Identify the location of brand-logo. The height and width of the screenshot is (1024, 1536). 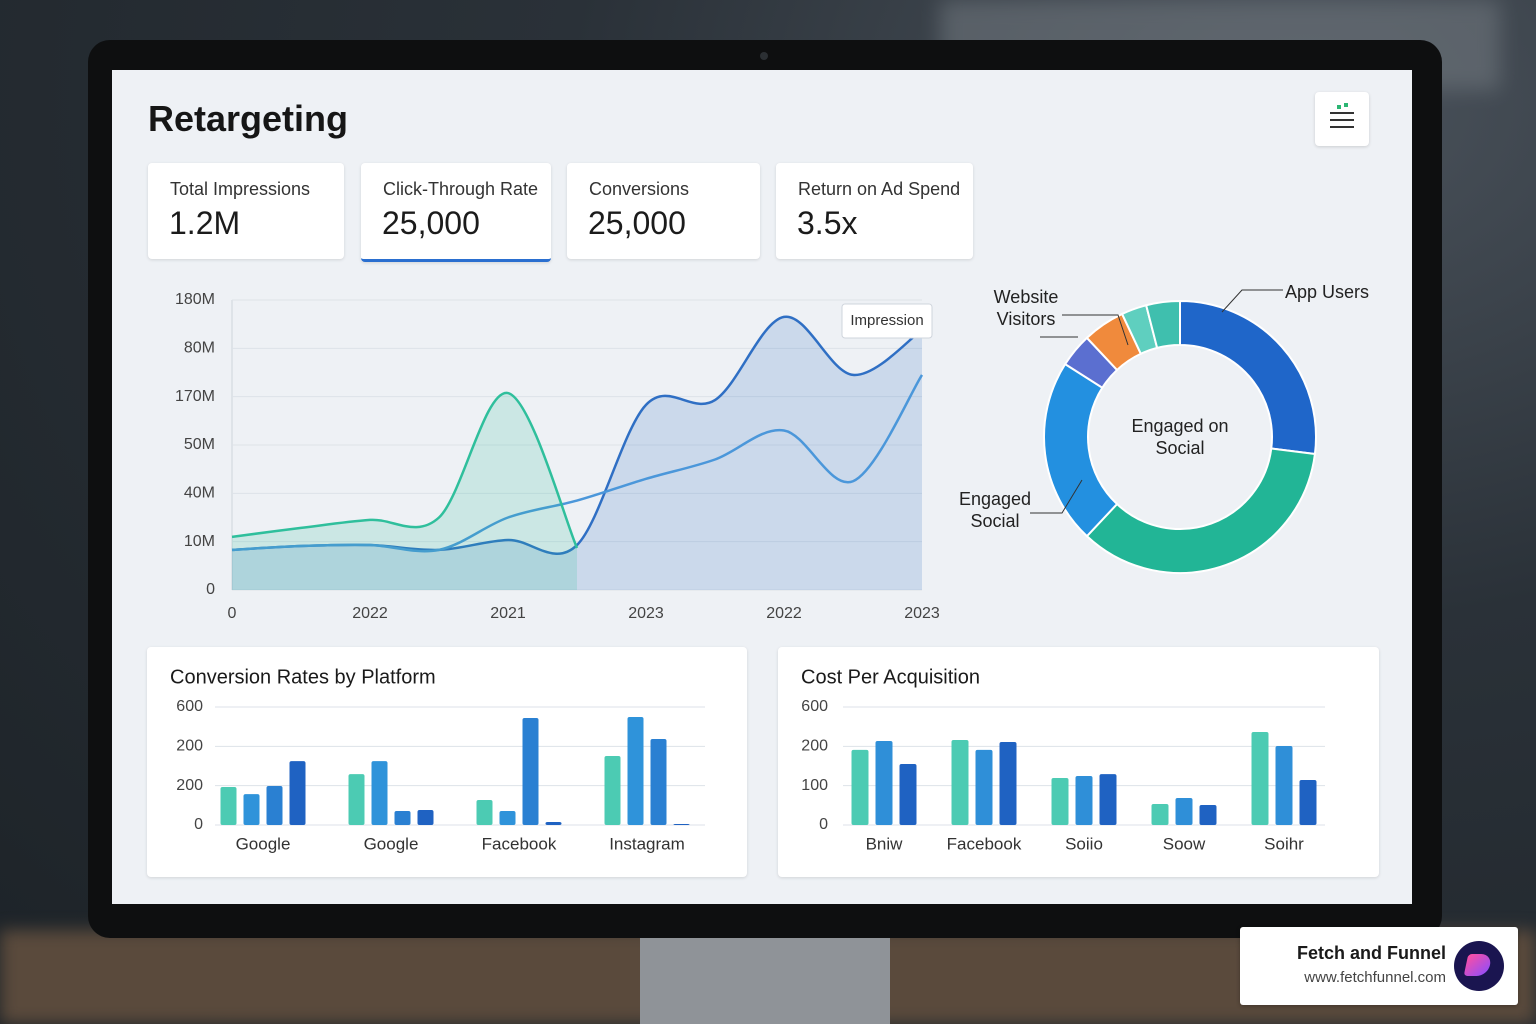
(1479, 966).